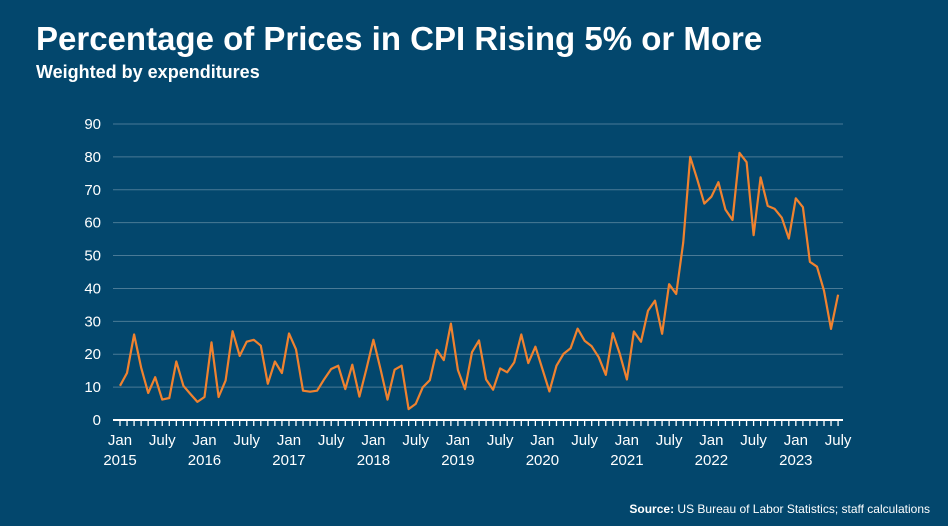  What do you see at coordinates (457, 460) in the screenshot?
I see `x-year-label: 2019` at bounding box center [457, 460].